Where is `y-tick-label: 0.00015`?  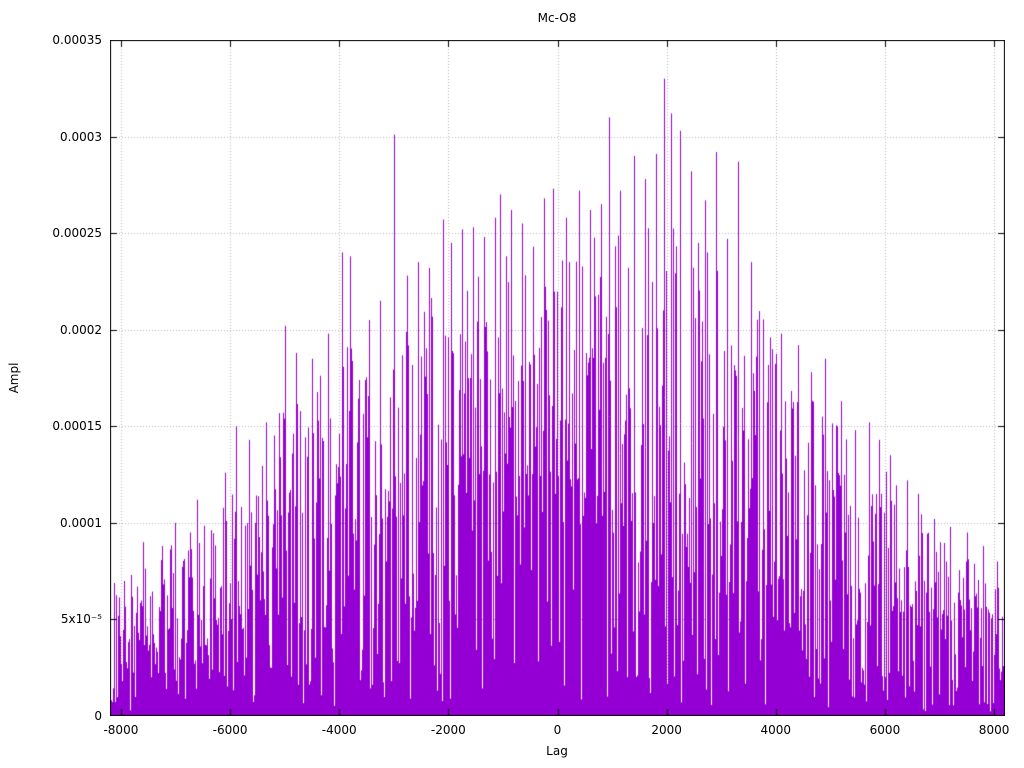 y-tick-label: 0.00015 is located at coordinates (77, 426).